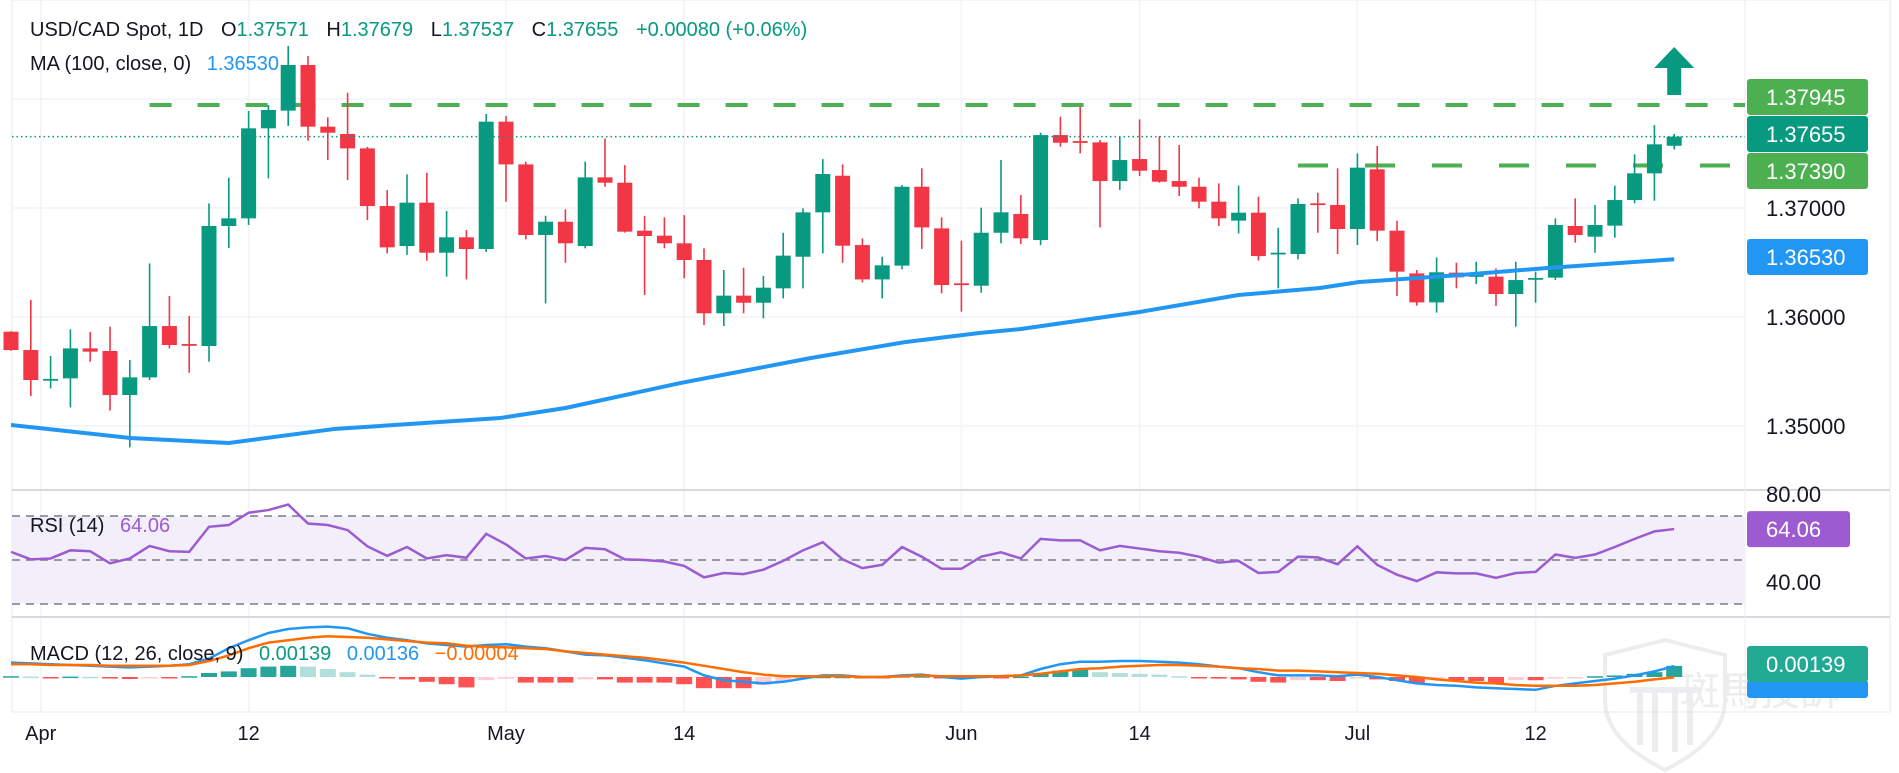 Image resolution: width=1899 pixels, height=773 pixels. What do you see at coordinates (1139, 734) in the screenshot?
I see `date-tick-label: 14` at bounding box center [1139, 734].